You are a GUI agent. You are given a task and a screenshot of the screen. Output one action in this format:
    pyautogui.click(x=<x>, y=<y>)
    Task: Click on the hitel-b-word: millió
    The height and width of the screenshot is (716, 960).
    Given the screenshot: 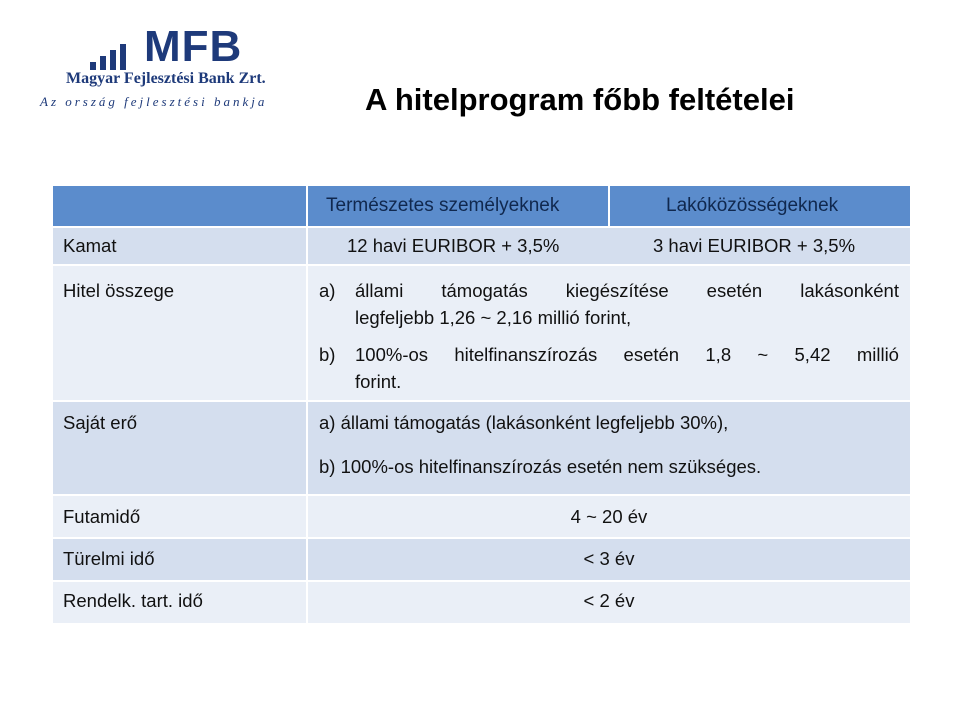 What is the action you would take?
    pyautogui.click(x=877, y=354)
    